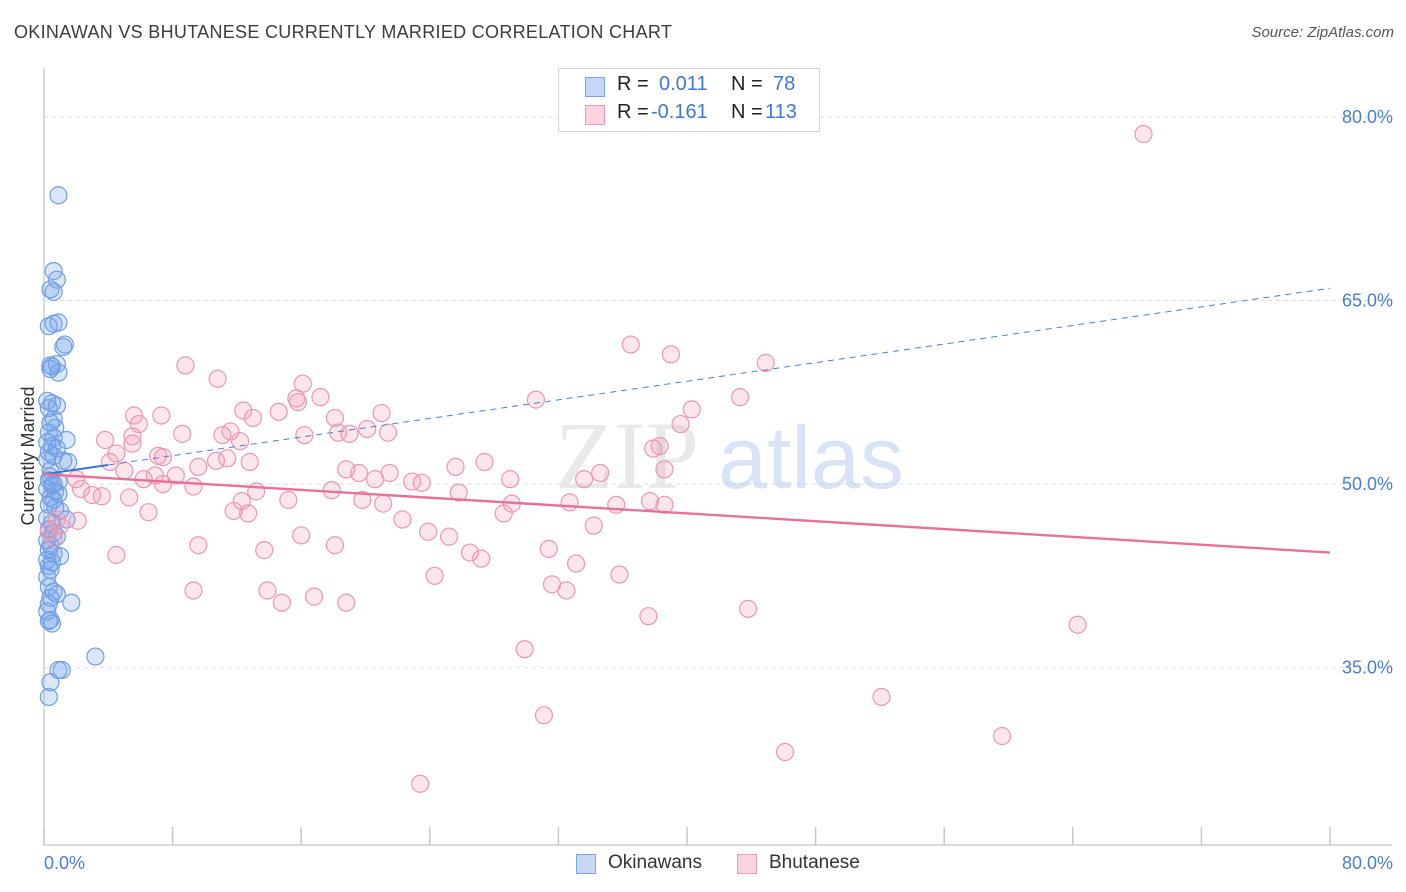 Image resolution: width=1406 pixels, height=892 pixels. I want to click on x-tick-label: 80.0%, so click(1367, 863).